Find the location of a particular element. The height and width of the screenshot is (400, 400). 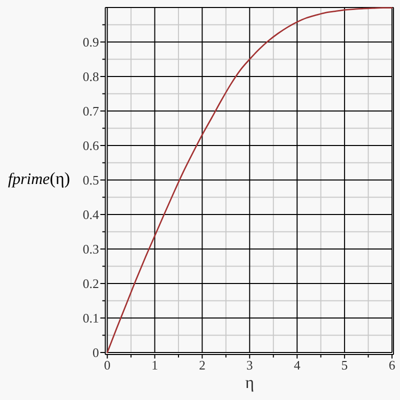

x-axis-title: η is located at coordinates (249, 382).